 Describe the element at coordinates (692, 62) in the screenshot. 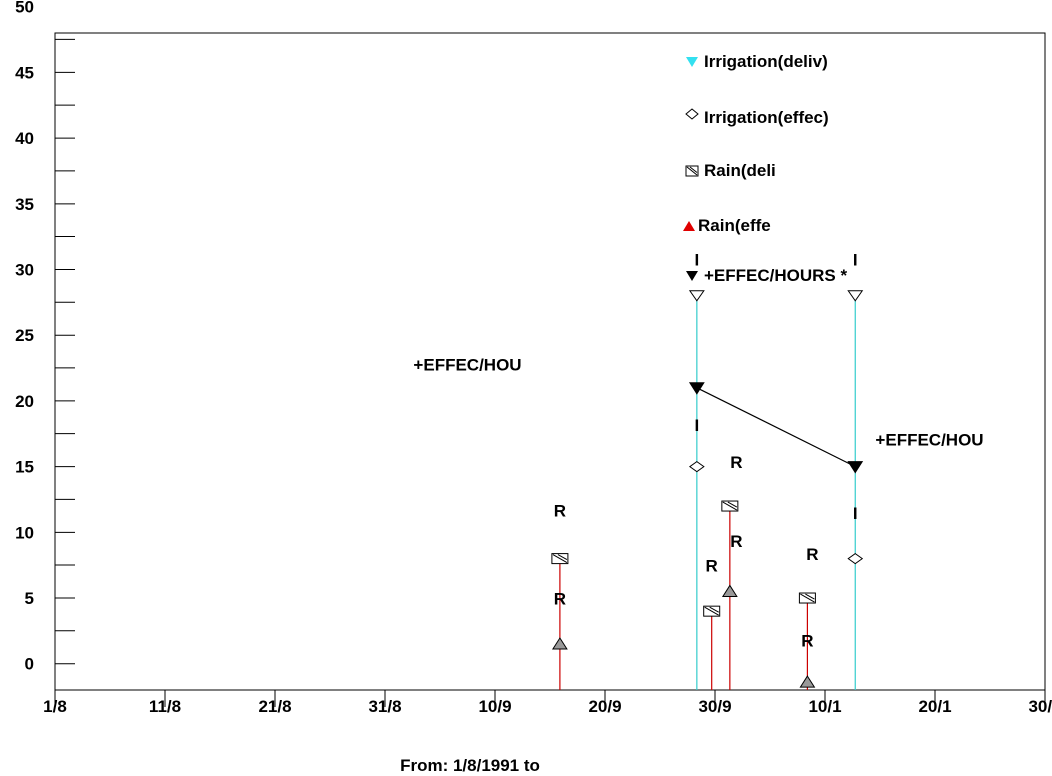

I see `triangle-down-cyan-icon` at that location.